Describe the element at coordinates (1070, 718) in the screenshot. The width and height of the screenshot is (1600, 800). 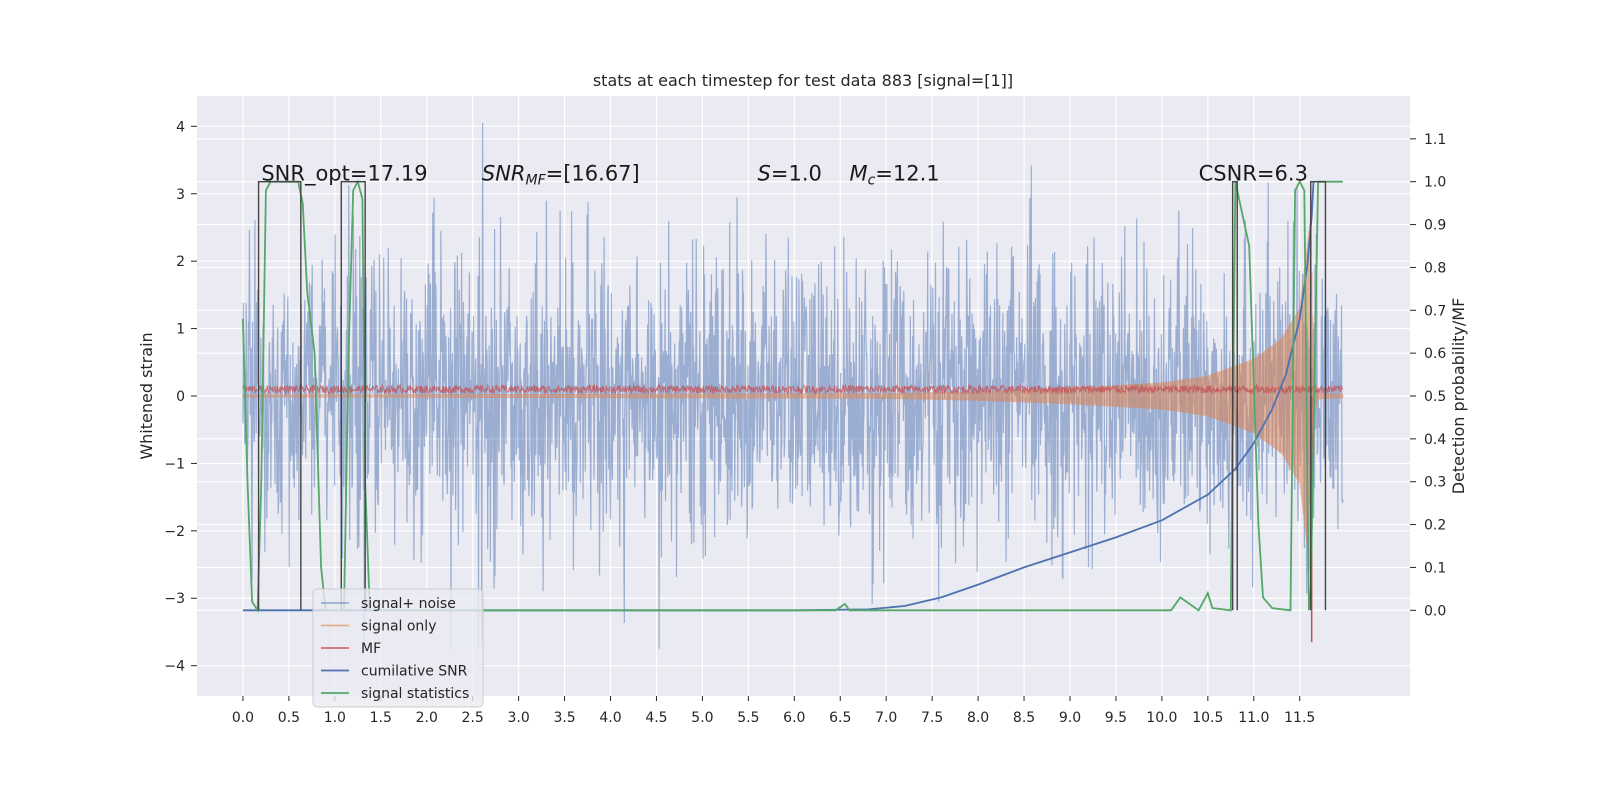
I see `x-tick-label: 9.0` at that location.